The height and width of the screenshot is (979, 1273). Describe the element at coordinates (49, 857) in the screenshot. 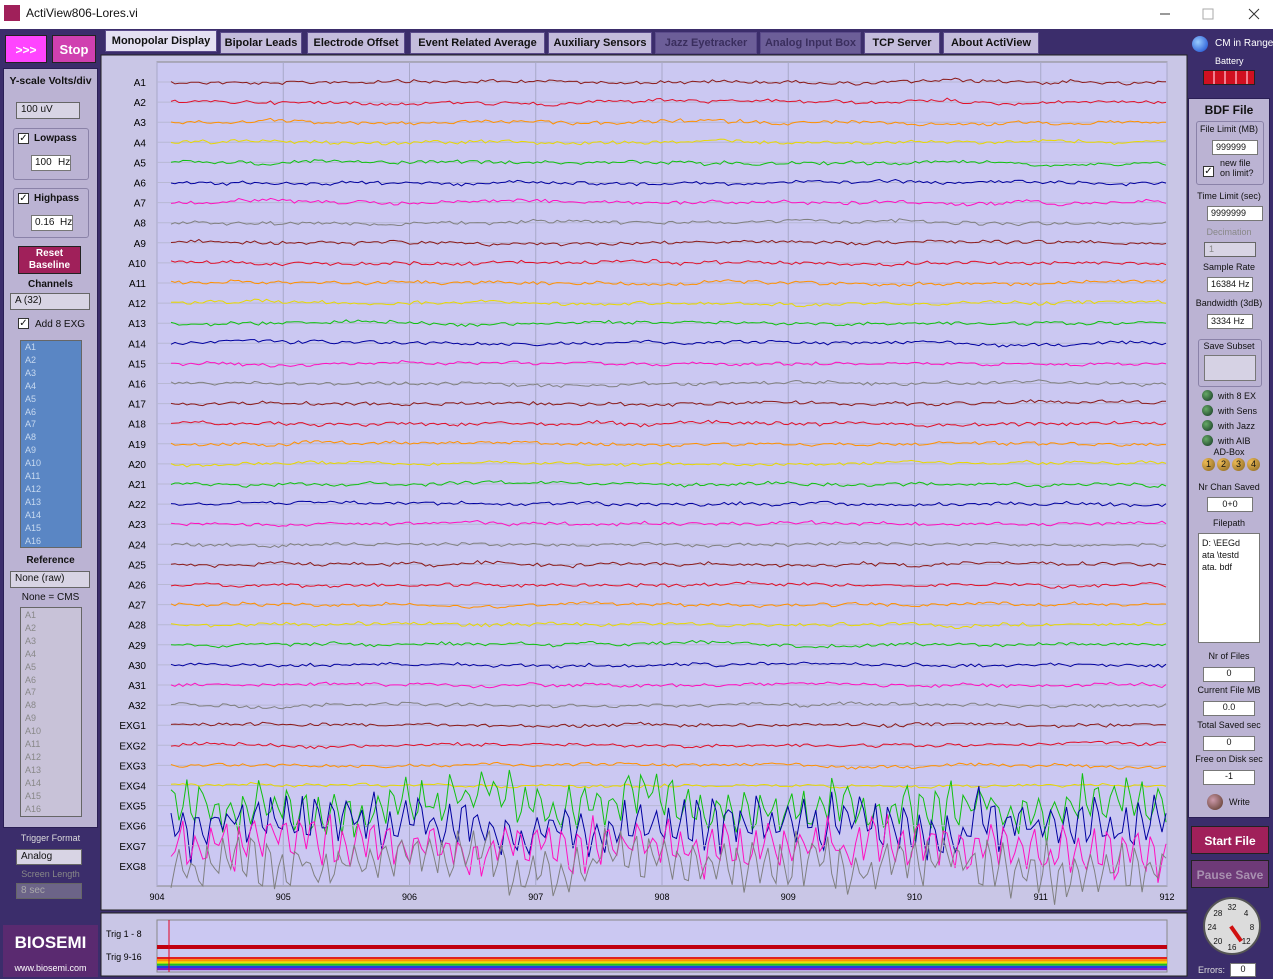

I see `trigger-format-dropdown: Analog` at that location.